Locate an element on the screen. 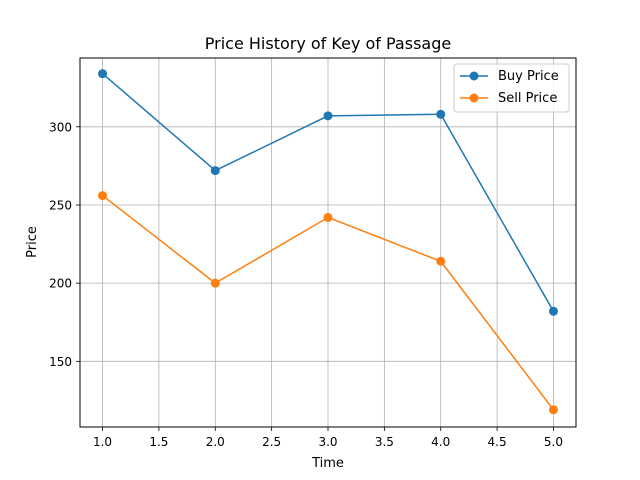  y-tick-label: 300 is located at coordinates (60, 127).